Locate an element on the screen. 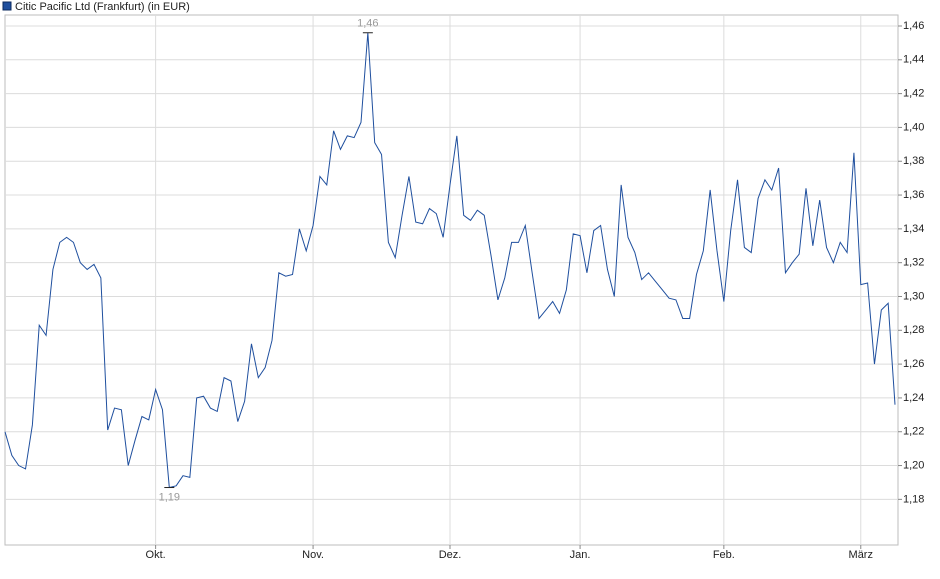 The width and height of the screenshot is (940, 579). legend-label: Citic Pacific Ltd (Frankfurt) (in EUR) is located at coordinates (102, 7).